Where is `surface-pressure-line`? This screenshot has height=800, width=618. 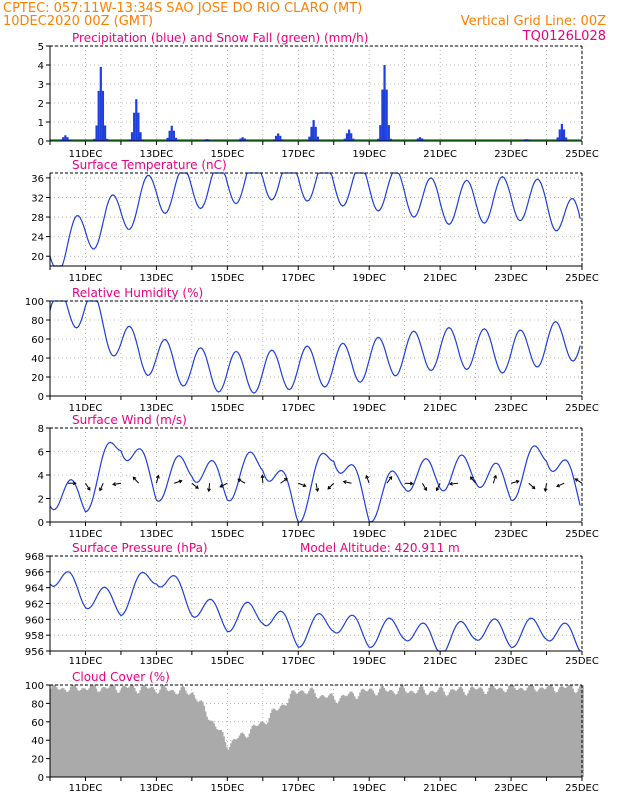
surface-pressure-line is located at coordinates (315, 611).